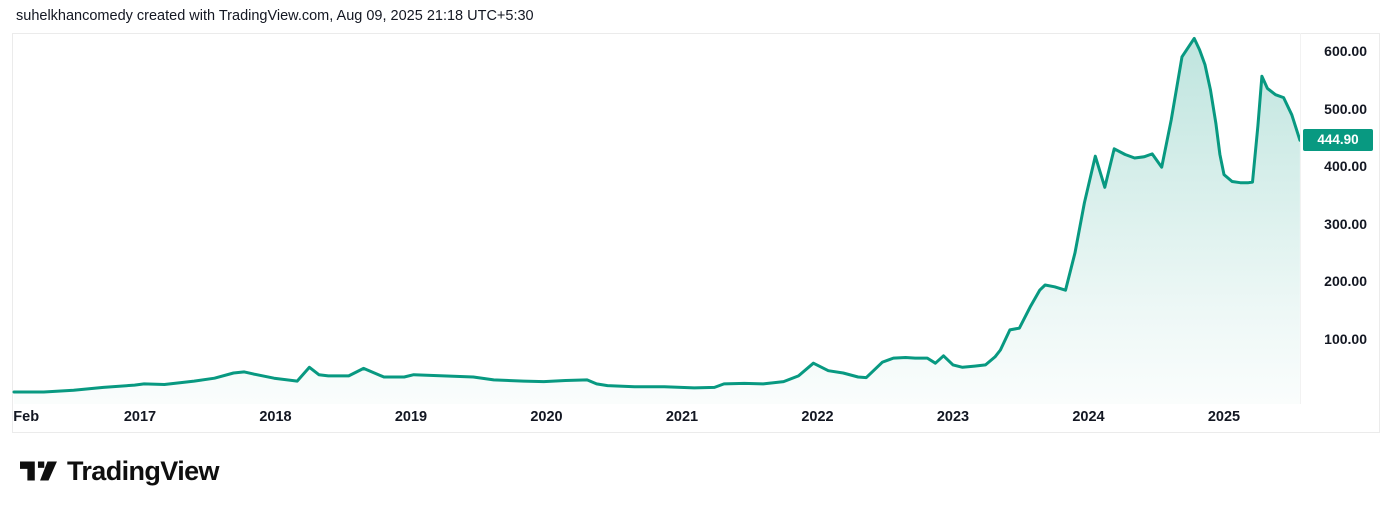  What do you see at coordinates (656, 418) in the screenshot?
I see `time-scale: Feb 2017 2018 2019 2020 2021 2022 2023 2024 2025` at bounding box center [656, 418].